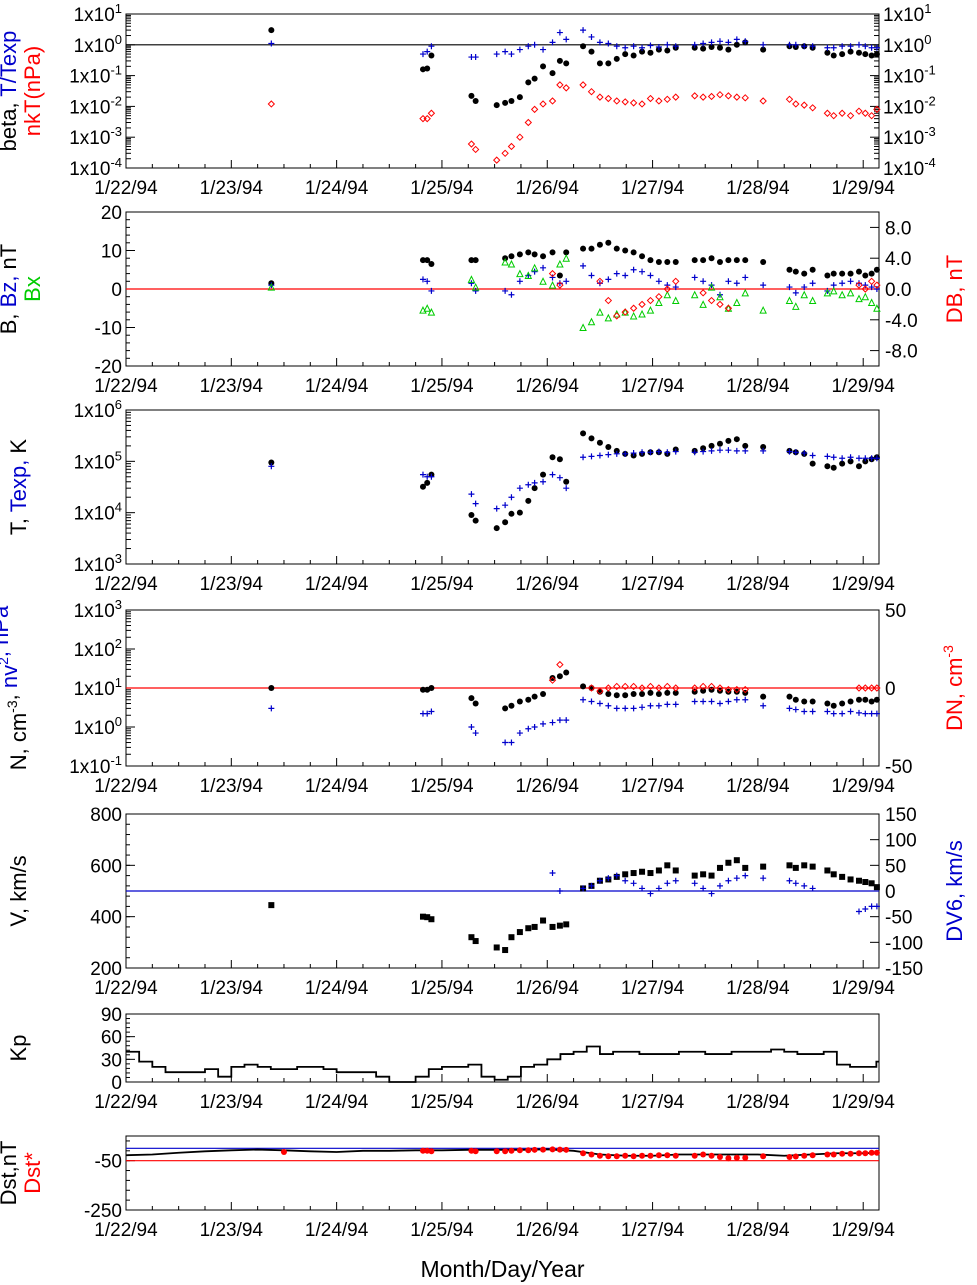 This screenshot has height=1285, width=977. What do you see at coordinates (18, 741) in the screenshot?
I see `y-axis-label-part: N, cm` at bounding box center [18, 741].